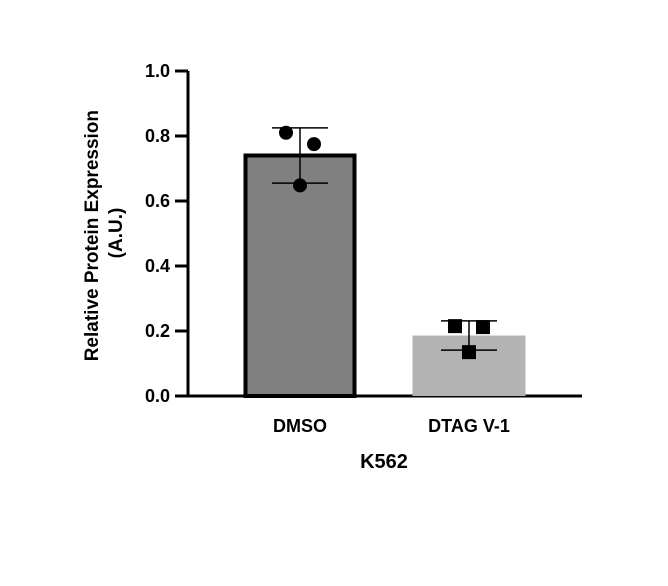 The width and height of the screenshot is (668, 586). Describe the element at coordinates (167, 233) in the screenshot. I see `y-axis: 0.0 0.2 0.4 0.6 0.8 1.0` at that location.